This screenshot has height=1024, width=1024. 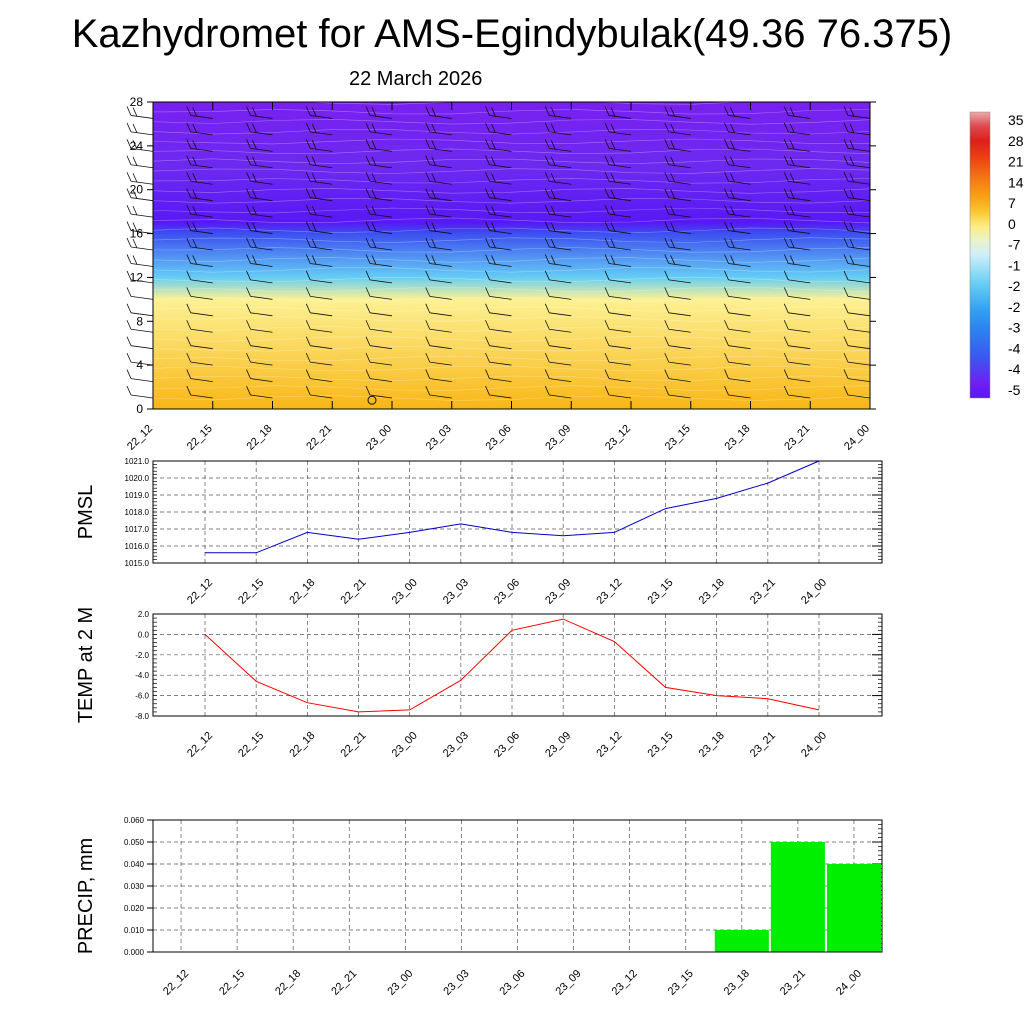 I want to click on y-tick-label: 0, so click(x=139, y=409).